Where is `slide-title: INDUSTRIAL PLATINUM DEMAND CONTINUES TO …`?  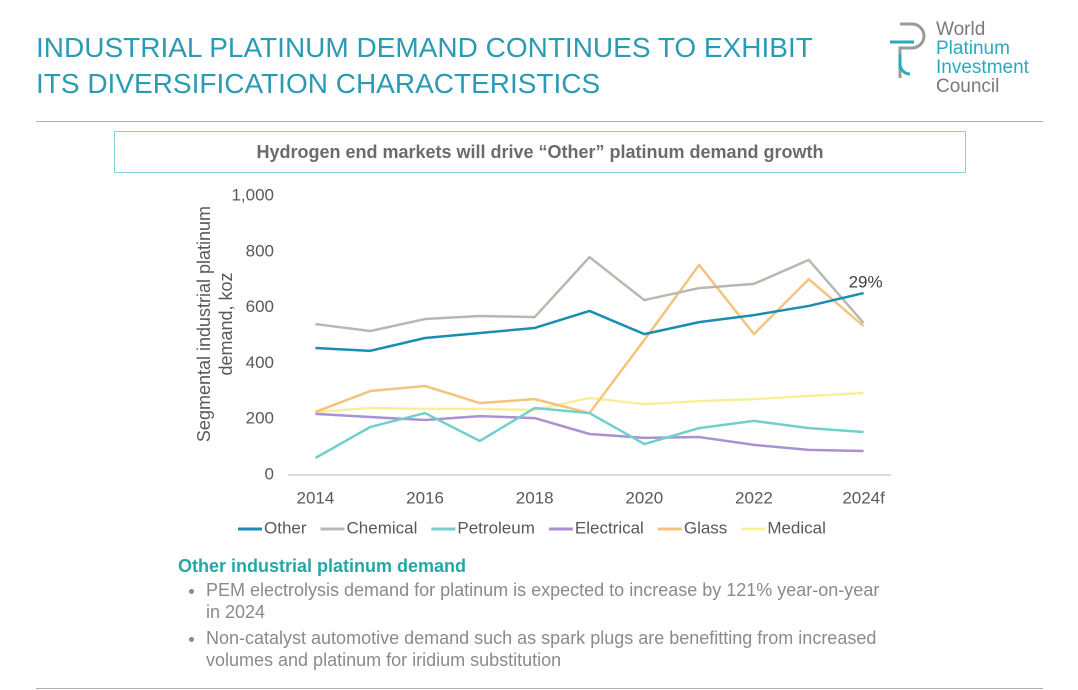
slide-title: INDUSTRIAL PLATINUM DEMAND CONTINUES TO … is located at coordinates (424, 65).